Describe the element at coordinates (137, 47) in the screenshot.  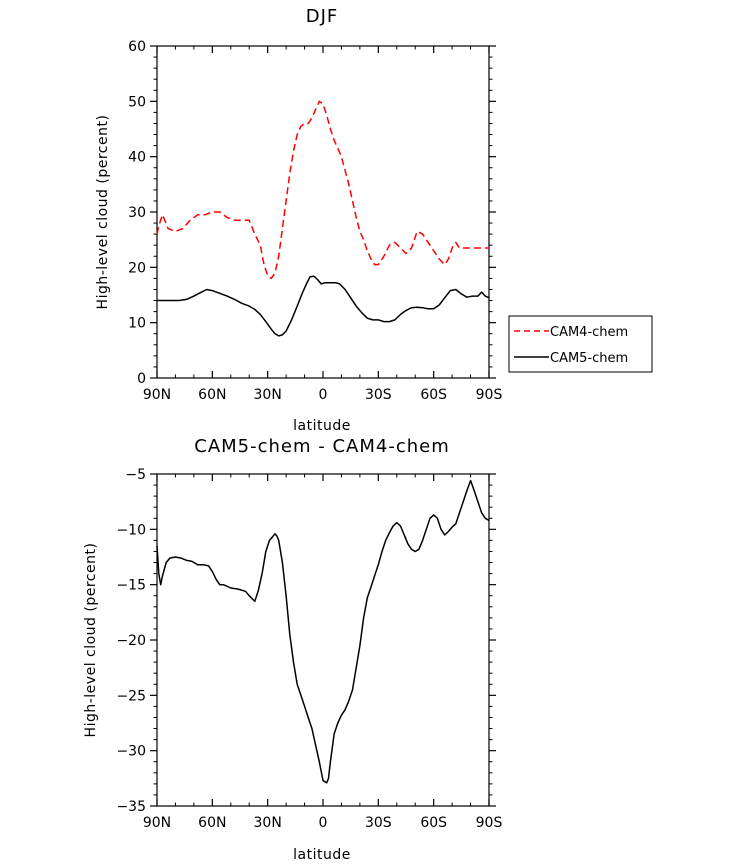
I see `top-y-tick-label: 60` at that location.